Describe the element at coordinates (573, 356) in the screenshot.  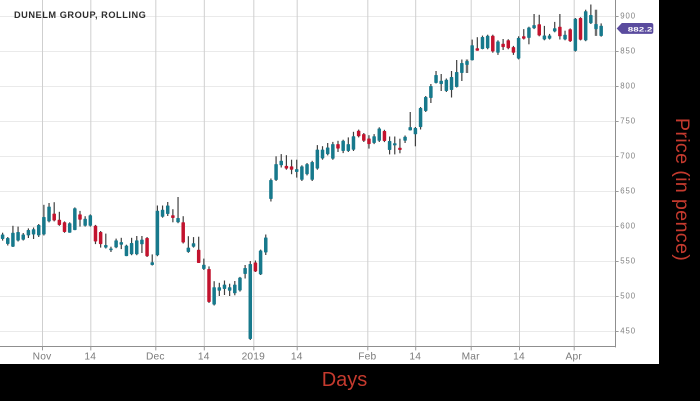
I see `svg-text: Apr` at that location.